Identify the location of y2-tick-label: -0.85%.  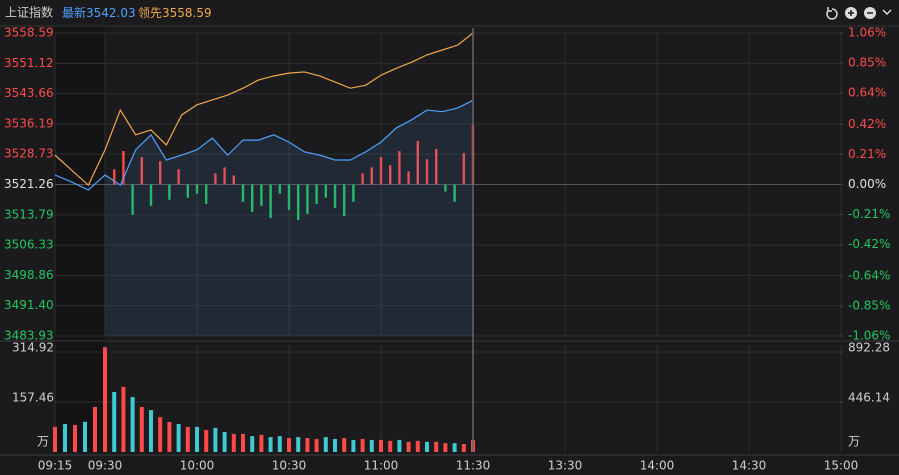
(869, 305).